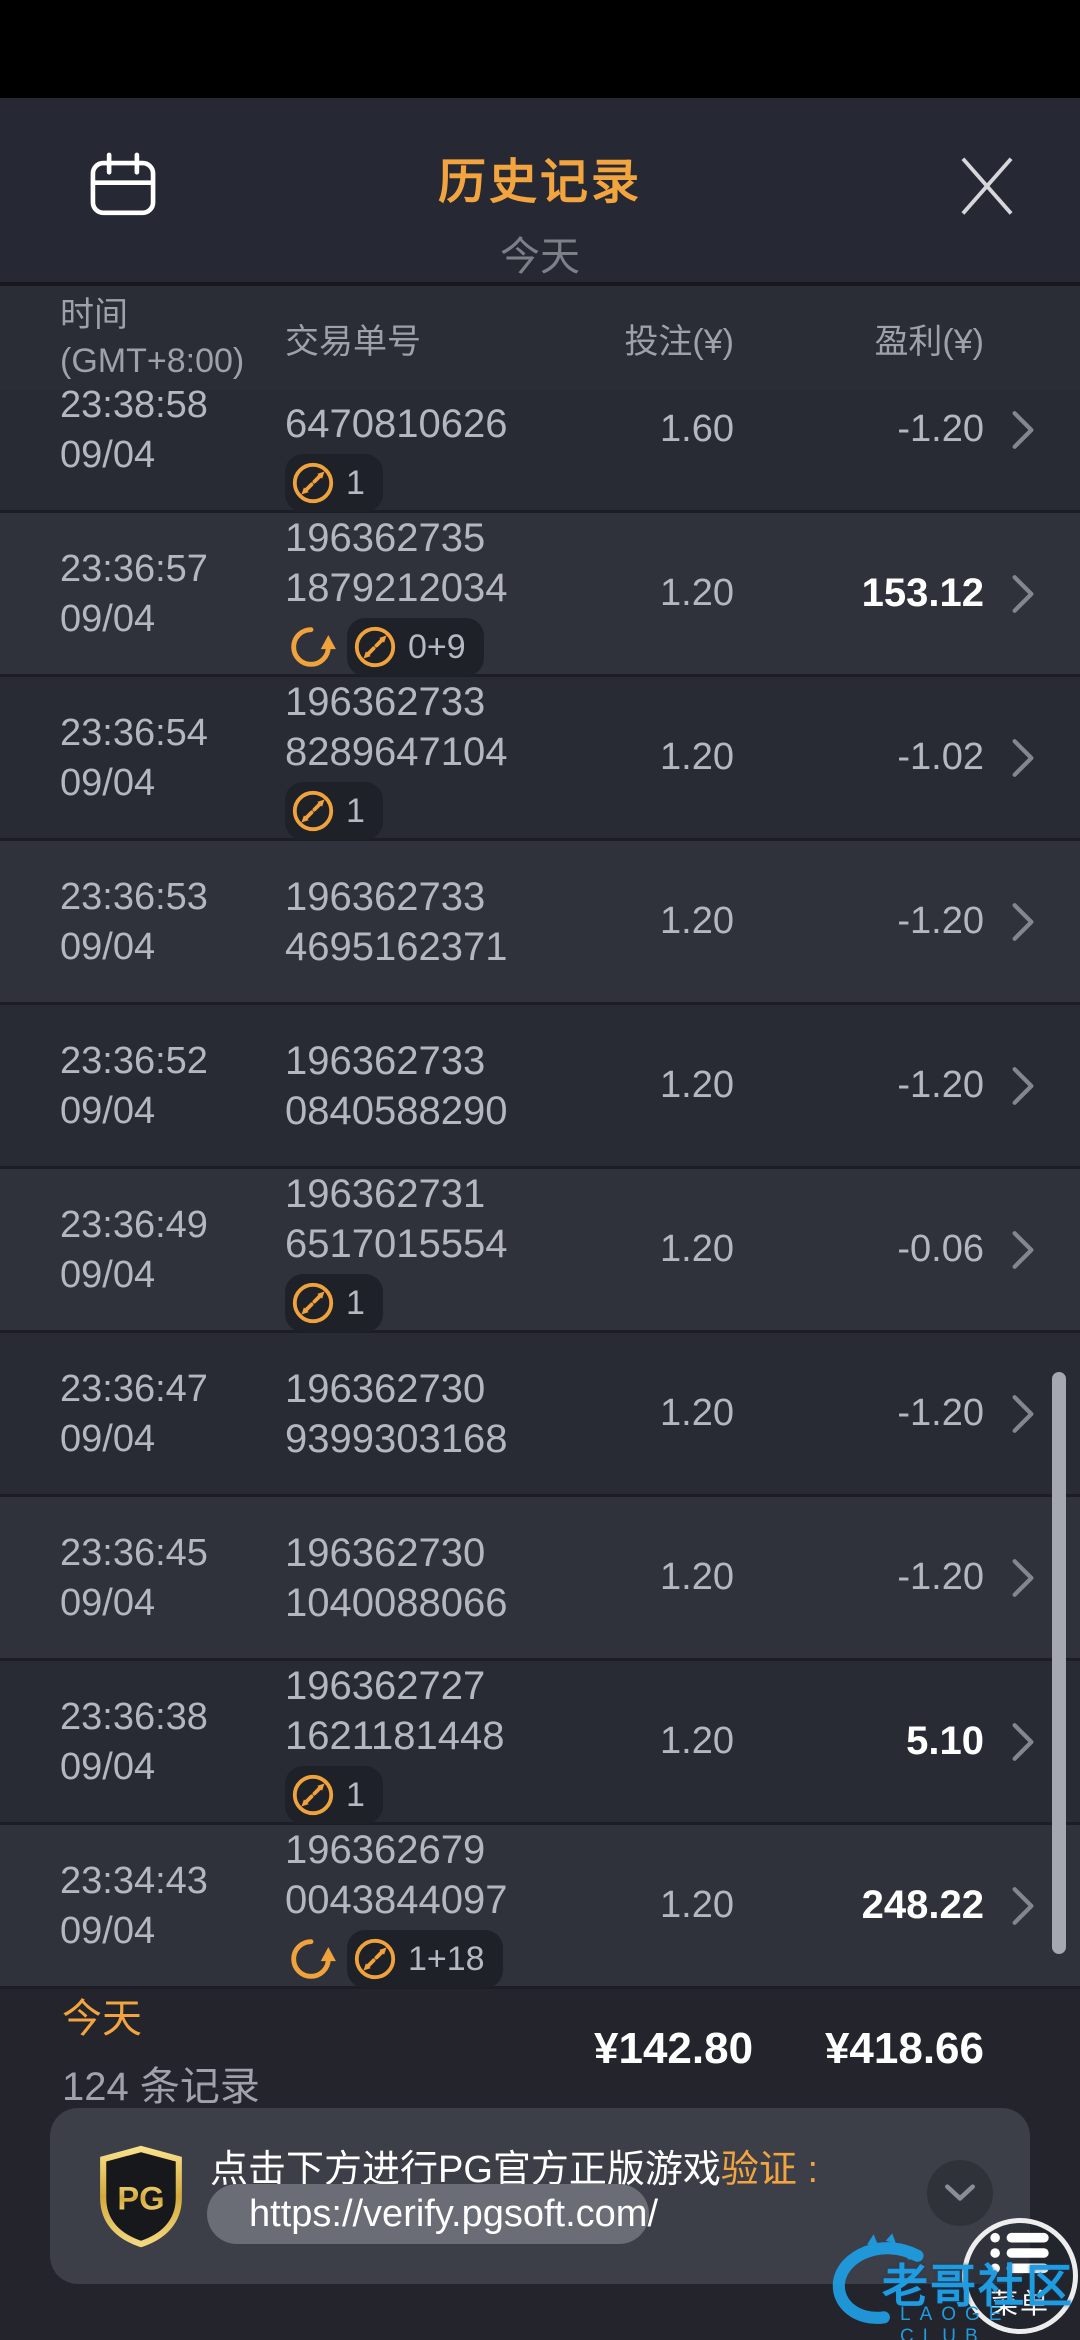 This screenshot has width=1080, height=2340. I want to click on row-time: 23:38:58, so click(134, 408).